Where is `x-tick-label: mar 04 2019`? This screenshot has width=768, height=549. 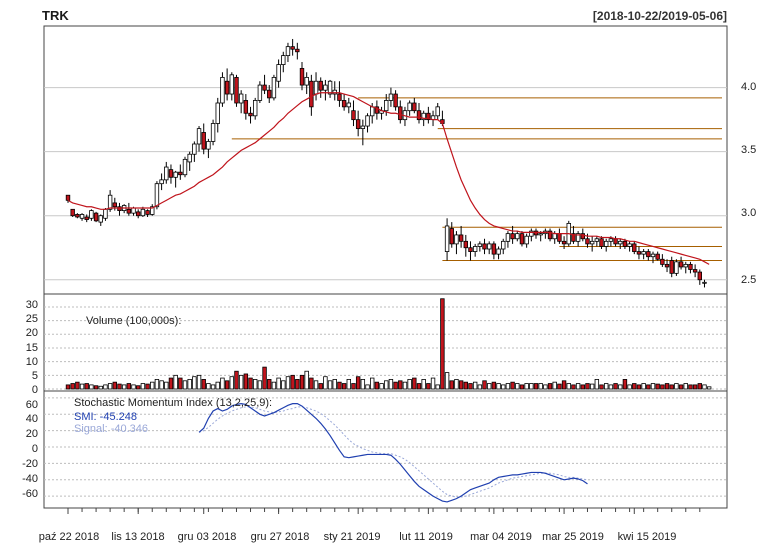
x-tick-label: mar 04 2019 is located at coordinates (501, 537).